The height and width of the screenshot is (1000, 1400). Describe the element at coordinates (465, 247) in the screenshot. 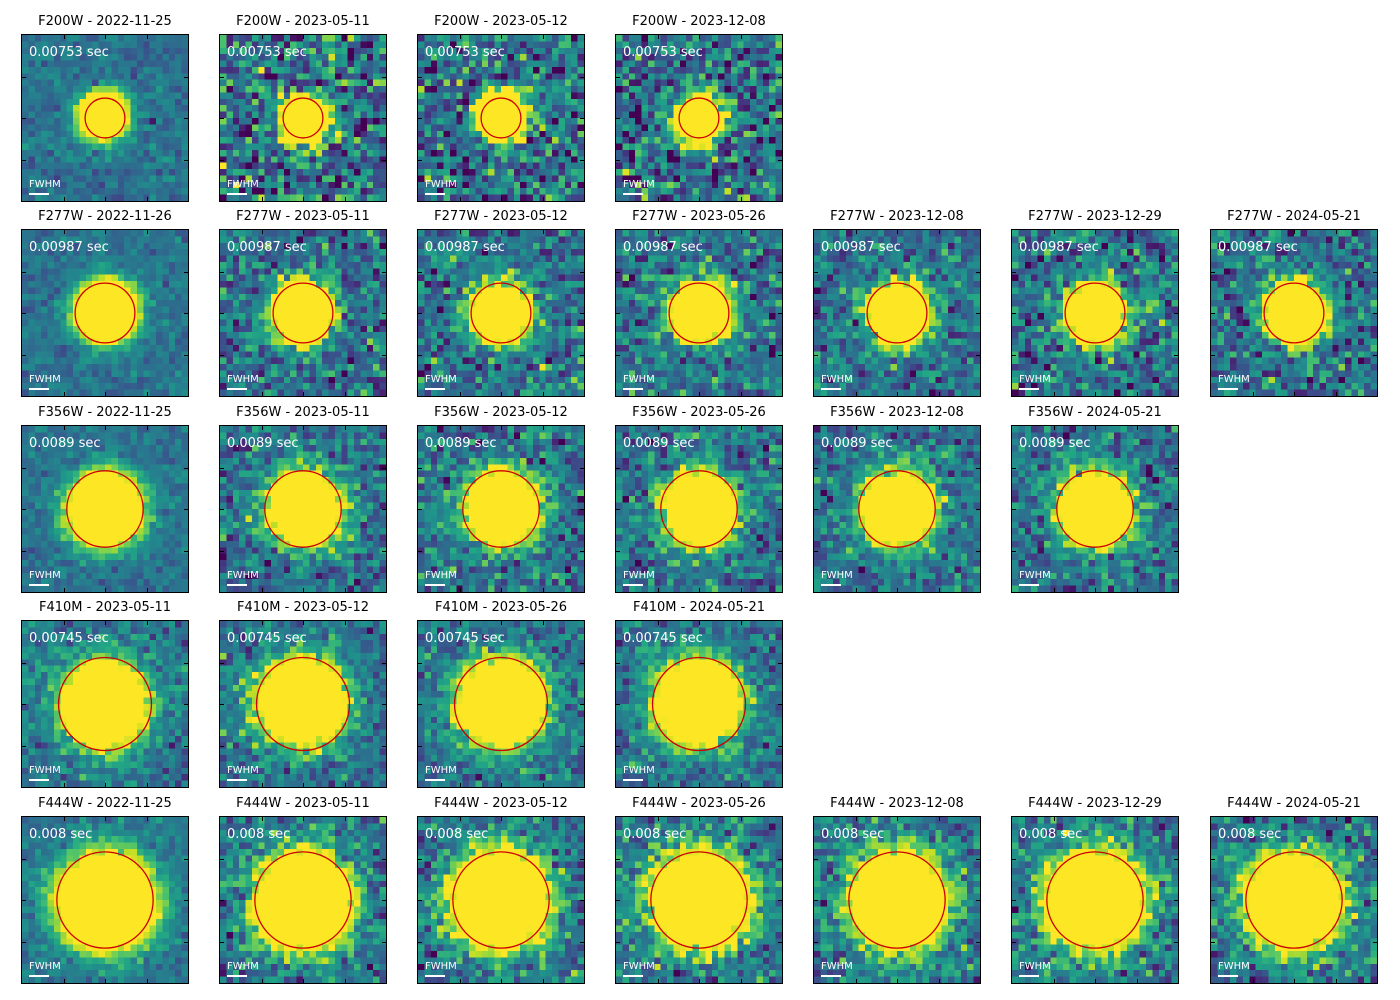

I see `exposure-label: 0.00987 sec` at that location.